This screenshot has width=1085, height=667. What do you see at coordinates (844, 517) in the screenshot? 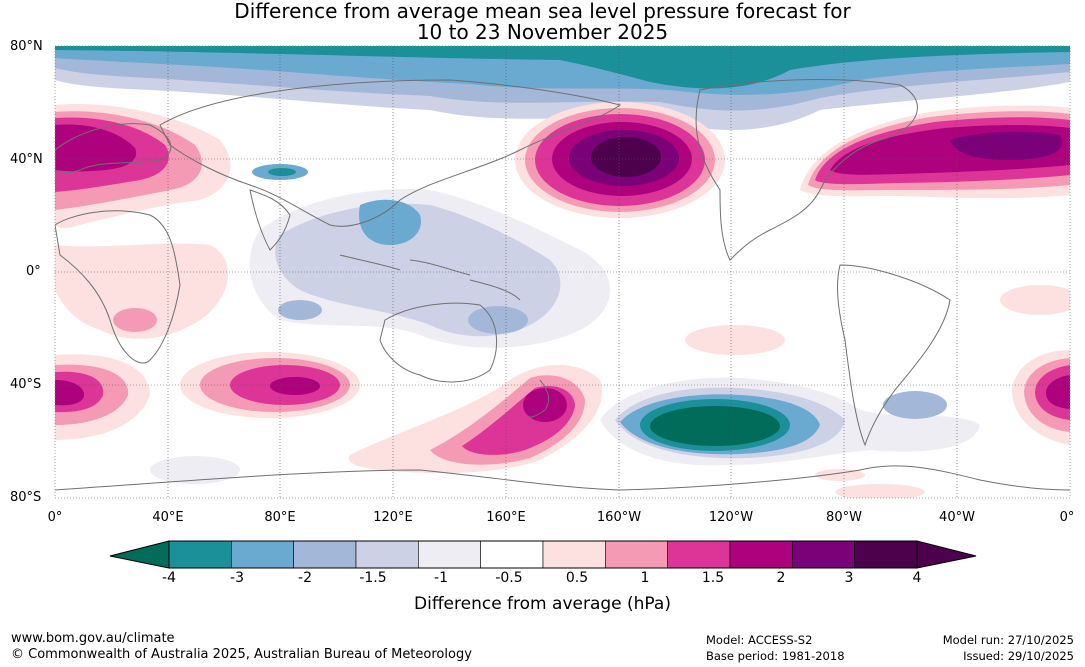
I see `lon-label-80w: 80°W` at bounding box center [844, 517].